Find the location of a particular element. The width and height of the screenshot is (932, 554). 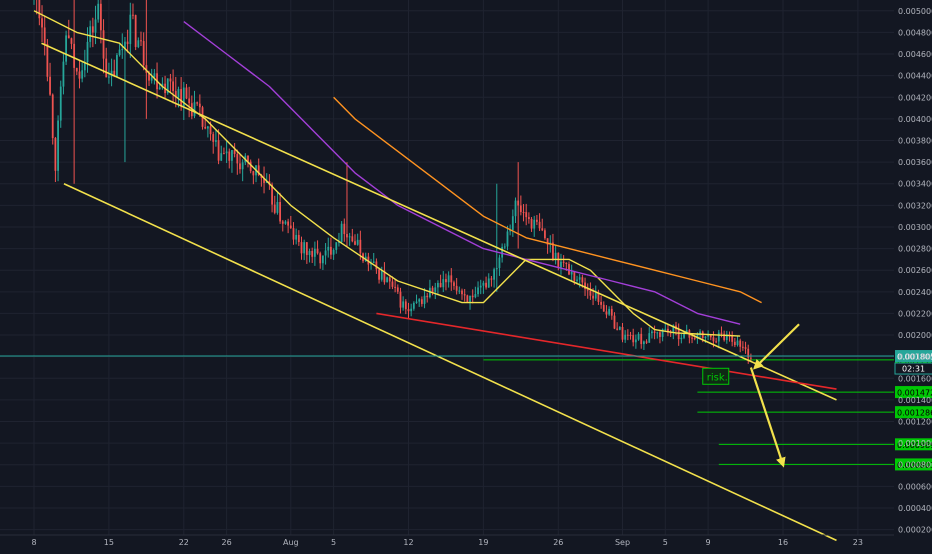

y-tick-label: 0.0002000 is located at coordinates (915, 530).